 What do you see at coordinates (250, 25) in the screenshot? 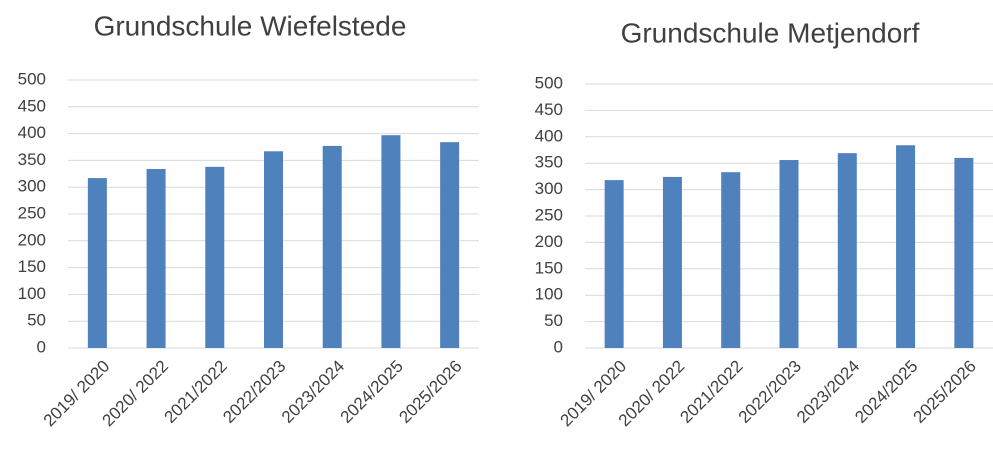
I see `chart-title: Grundschule Wiefelstede` at bounding box center [250, 25].